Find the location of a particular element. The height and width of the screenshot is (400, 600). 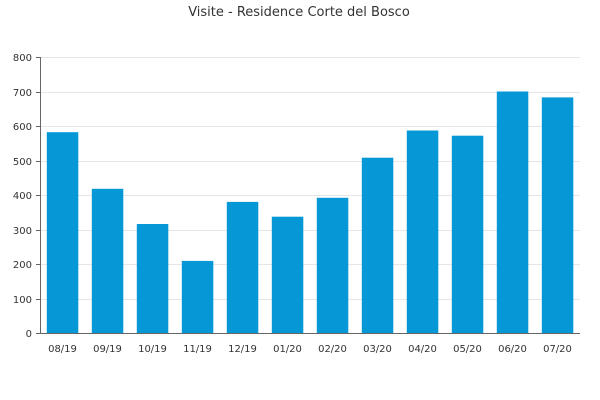

y-tick-label: 400 is located at coordinates (22, 196).